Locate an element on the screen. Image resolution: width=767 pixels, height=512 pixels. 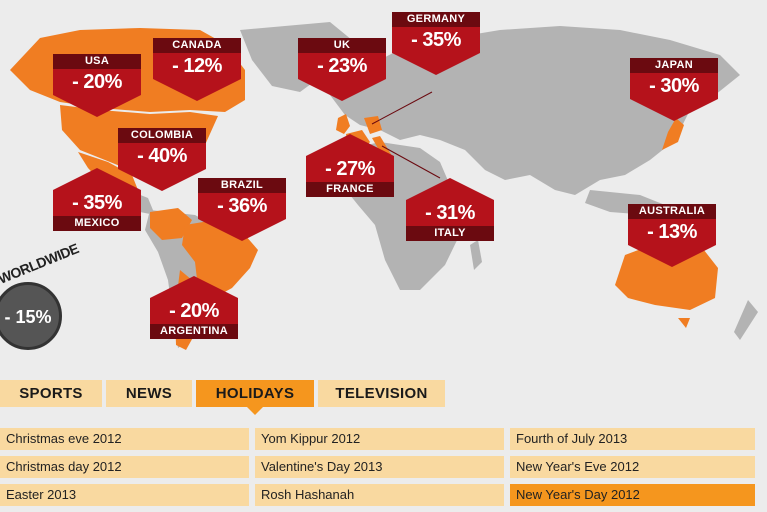
marker-mexico: - 35% MEXICO is located at coordinates (97, 199).